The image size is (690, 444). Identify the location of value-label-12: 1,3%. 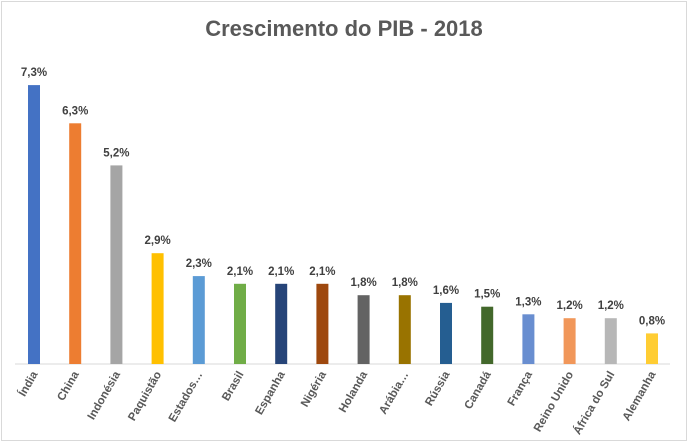
(528, 302).